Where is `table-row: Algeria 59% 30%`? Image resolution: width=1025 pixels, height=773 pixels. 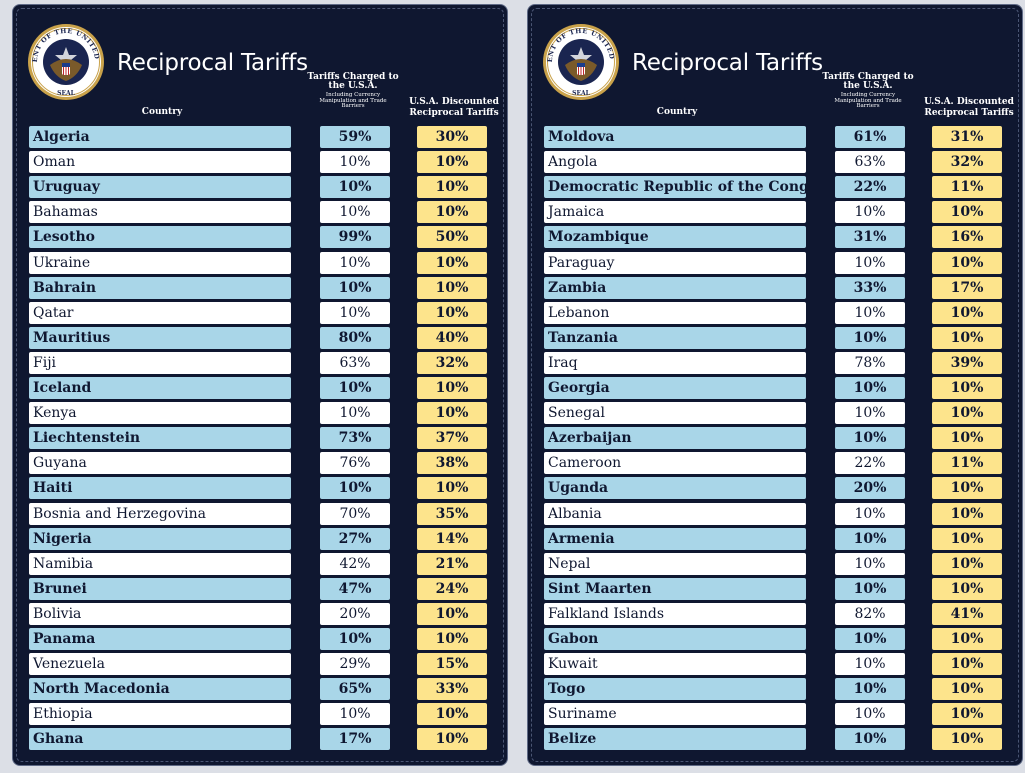 table-row: Algeria 59% 30% is located at coordinates (260, 137).